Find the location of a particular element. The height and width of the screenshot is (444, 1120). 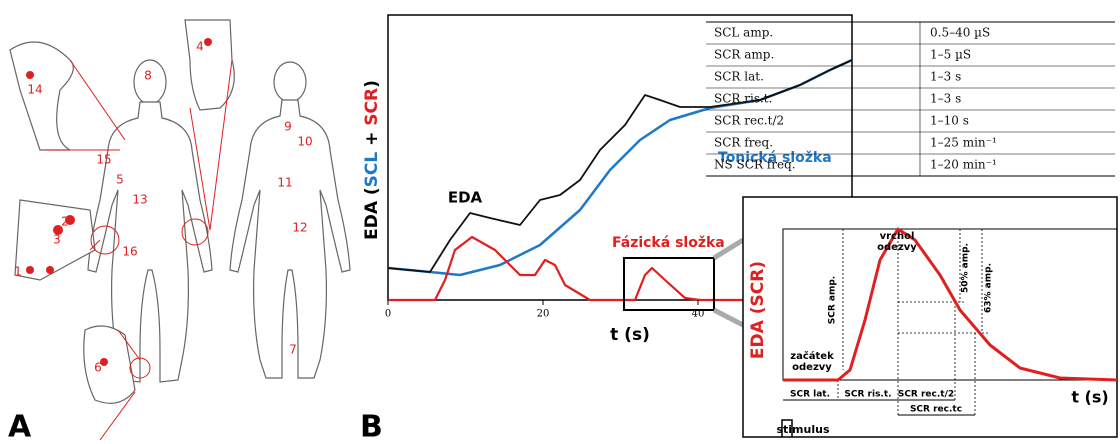

inset-label: vrchol is located at coordinates (897, 236).